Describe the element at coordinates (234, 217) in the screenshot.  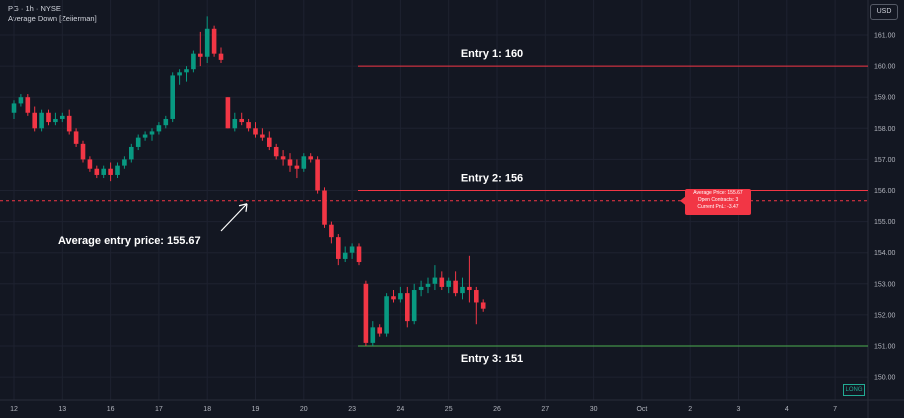
I see `average-arrow` at that location.